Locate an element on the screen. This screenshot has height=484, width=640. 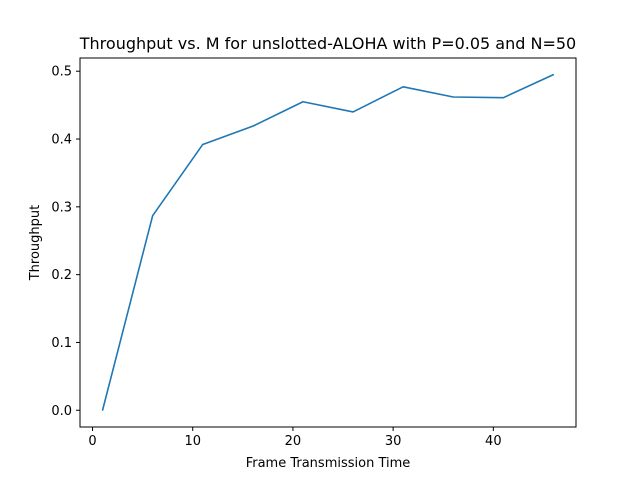
x-axis-label: Frame Transmission Time is located at coordinates (328, 463).